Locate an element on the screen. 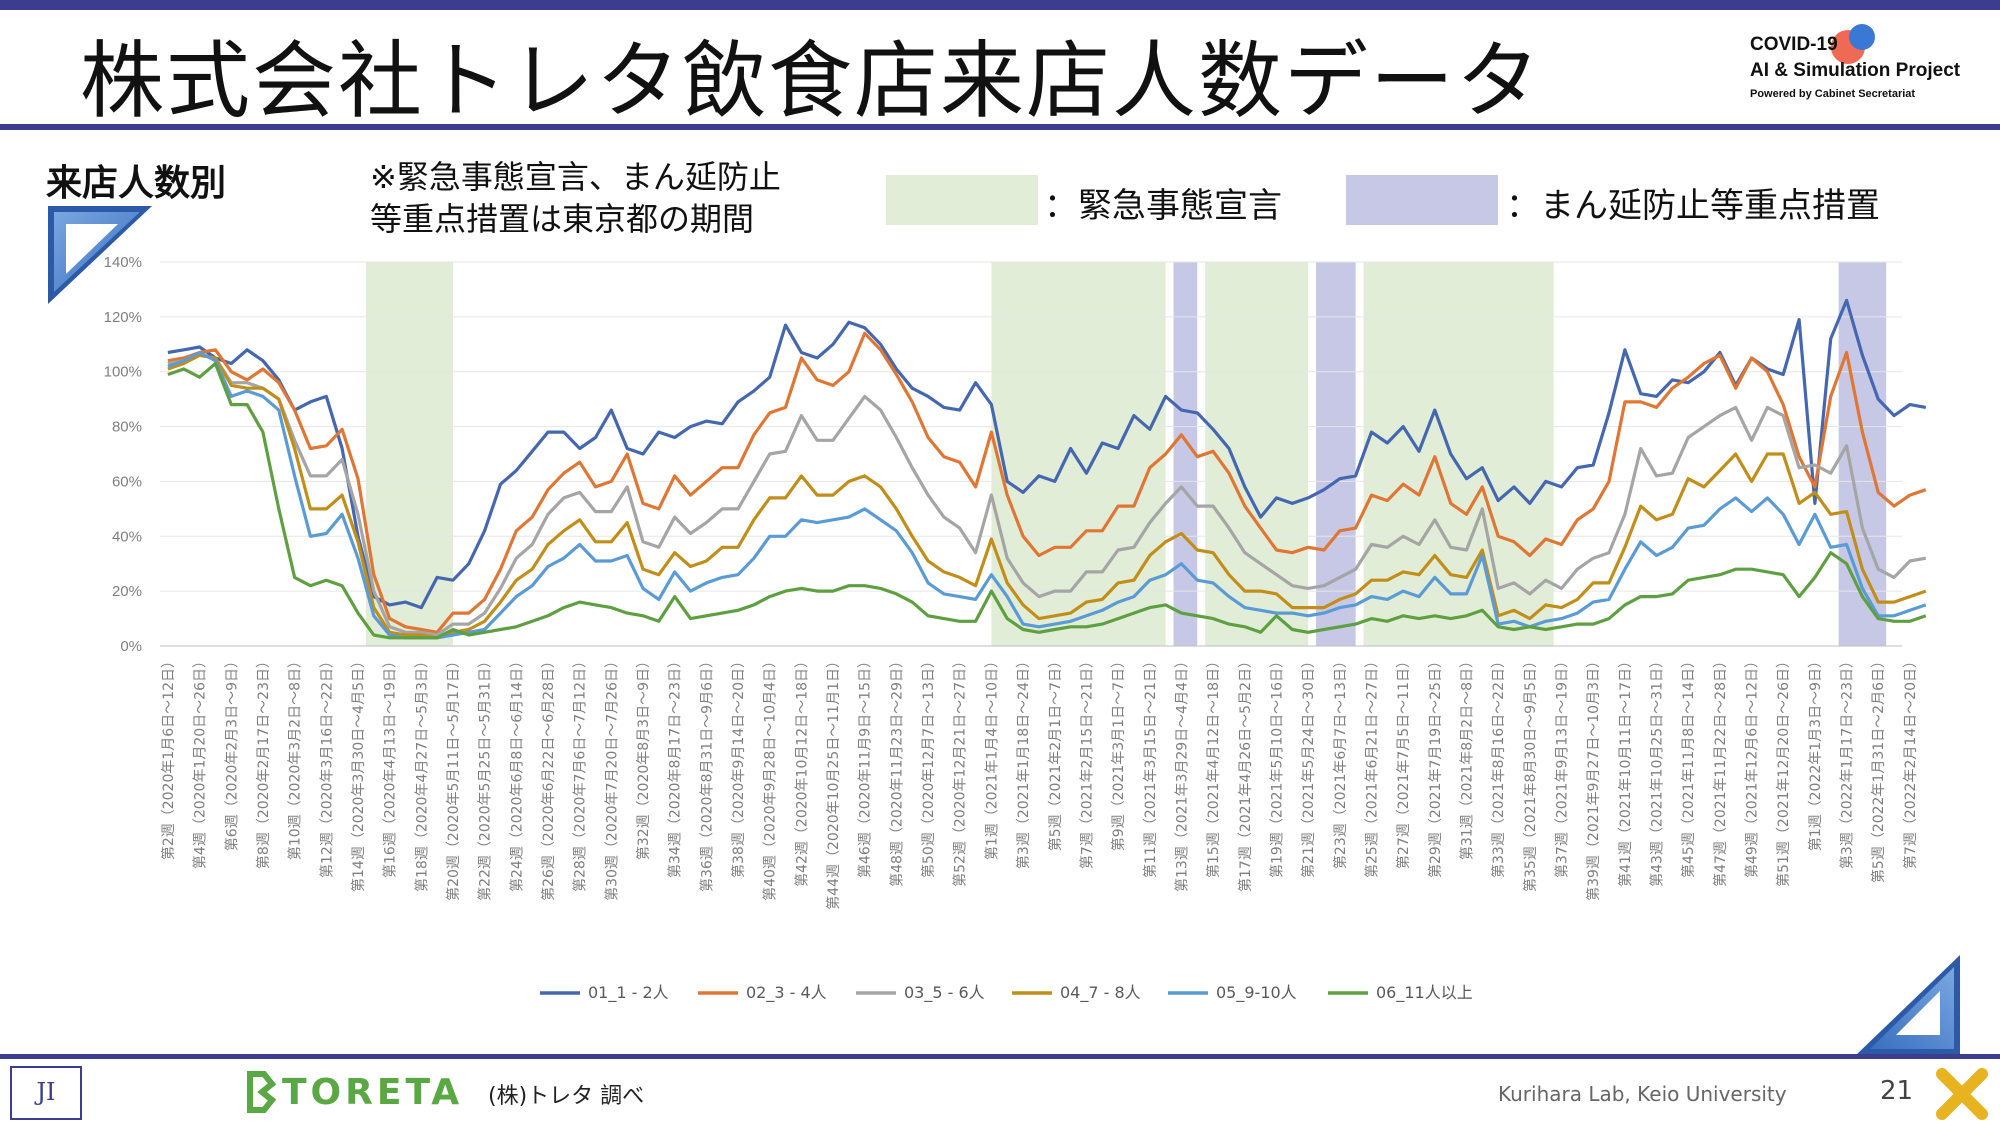 This screenshot has height=1125, width=2000. emergency-legend-swatch is located at coordinates (962, 200).